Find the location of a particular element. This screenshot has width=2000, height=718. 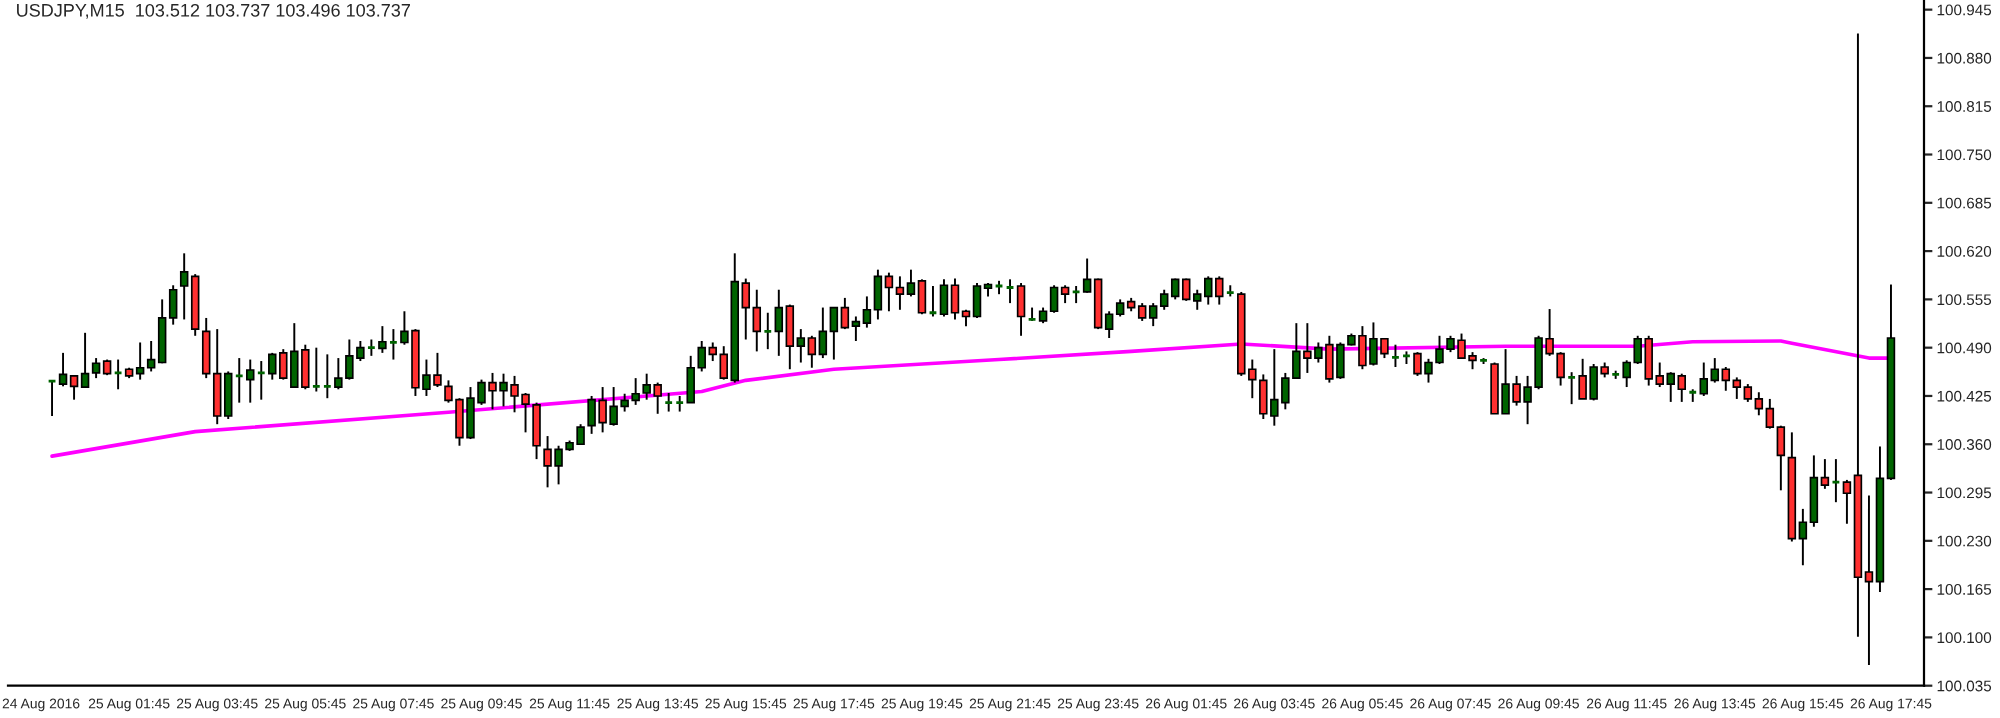

candlestick is located at coordinates (1021, 309).